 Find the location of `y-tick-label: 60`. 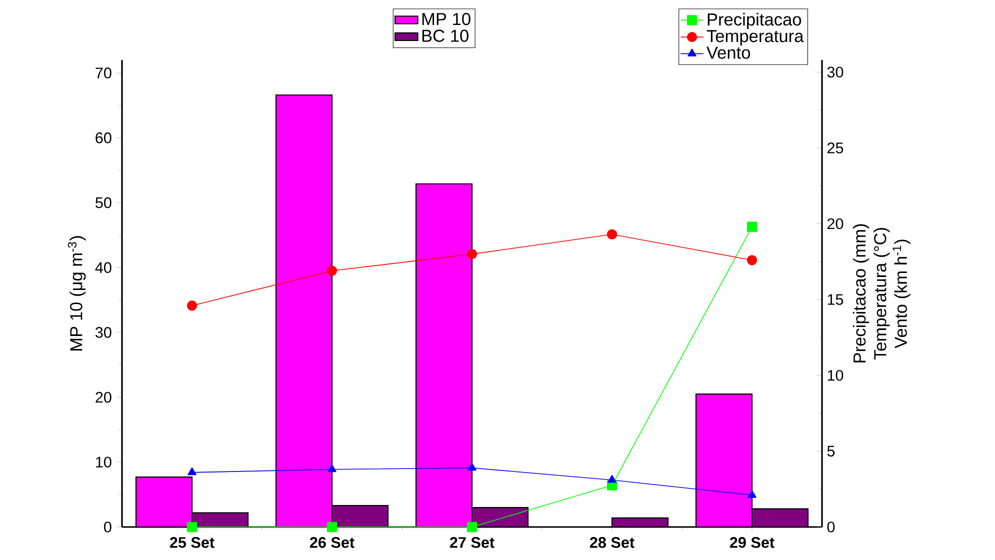

y-tick-label: 60 is located at coordinates (104, 138).